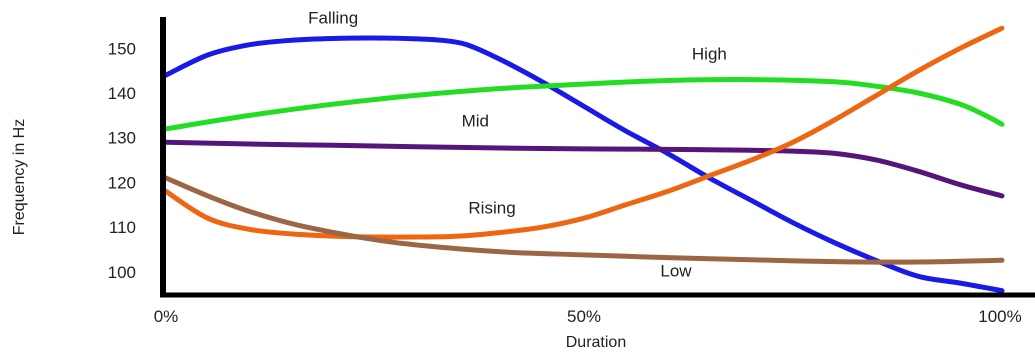 The width and height of the screenshot is (1035, 353). I want to click on x-ticks: 0% 50% 100%, so click(588, 316).